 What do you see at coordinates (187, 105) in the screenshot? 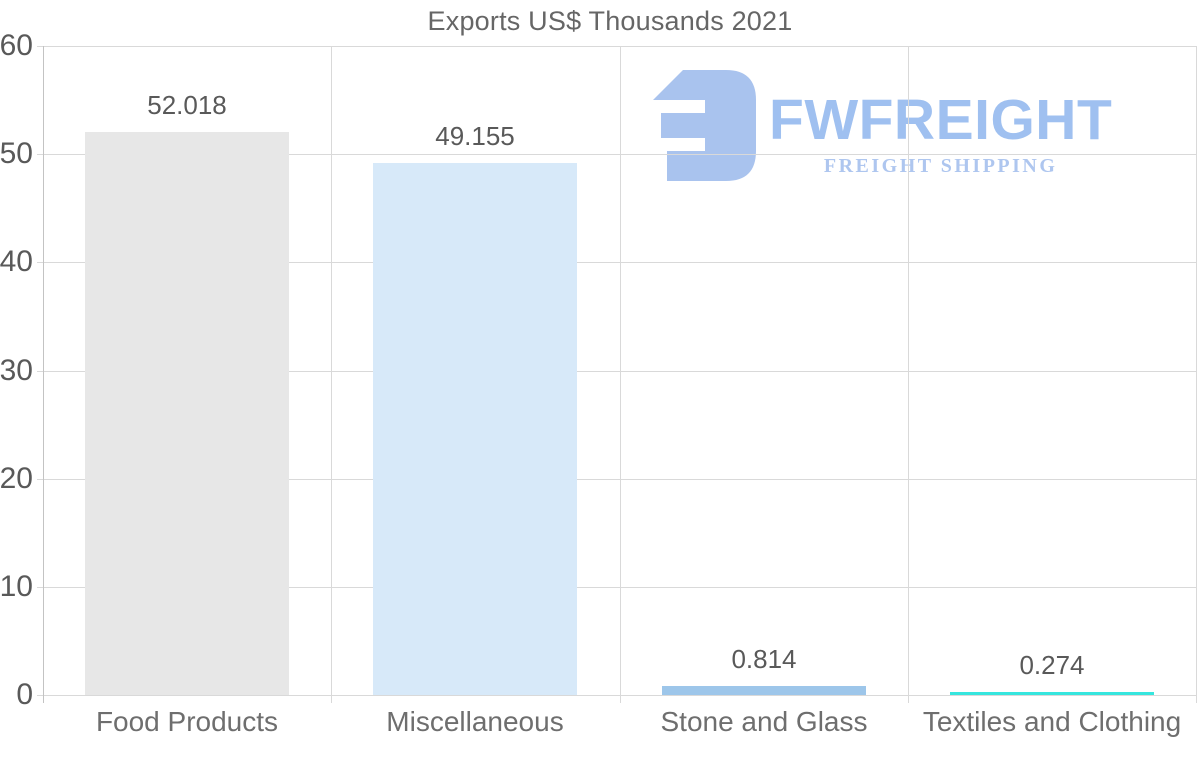
I see `value-label-food-products: 52.018` at bounding box center [187, 105].